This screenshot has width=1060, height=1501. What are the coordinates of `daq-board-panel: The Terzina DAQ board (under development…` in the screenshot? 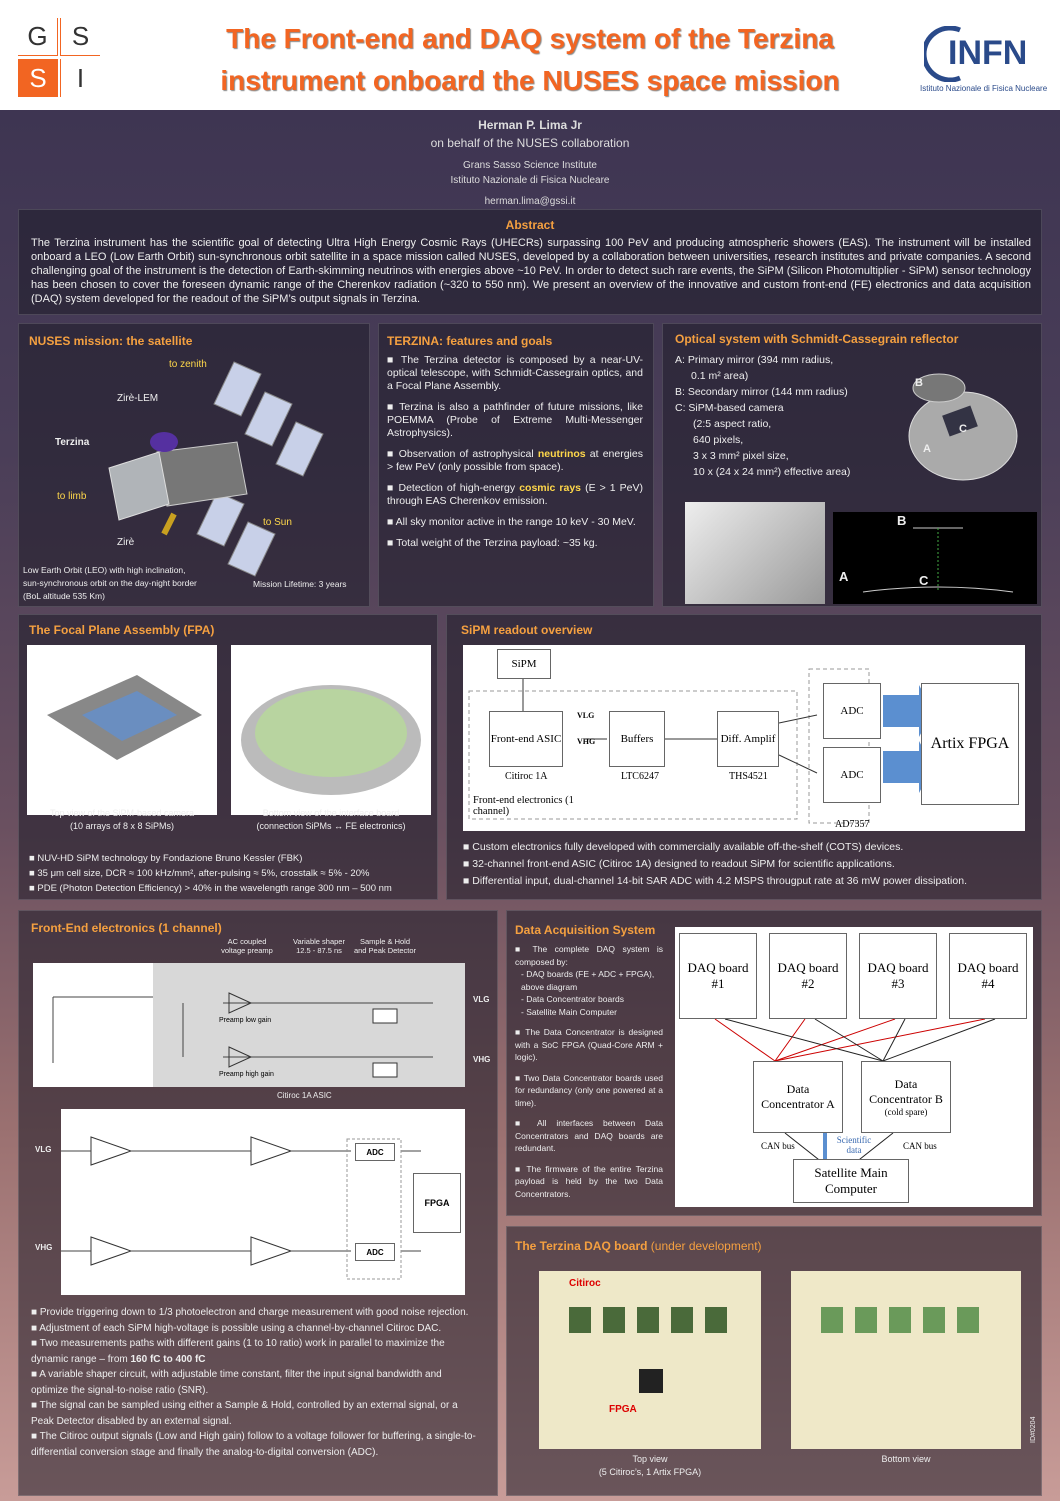 It's located at (774, 1361).